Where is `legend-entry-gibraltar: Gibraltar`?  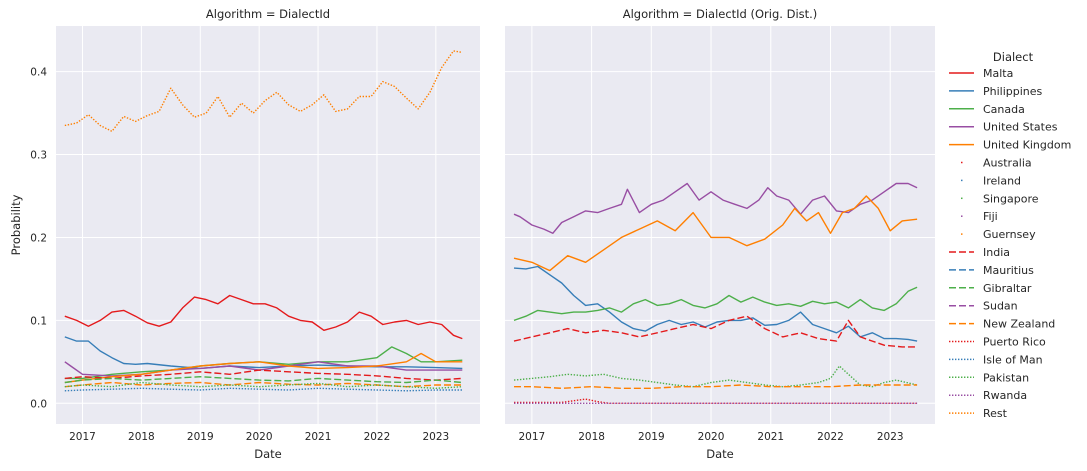 legend-entry-gibraltar: Gibraltar is located at coordinates (990, 288).